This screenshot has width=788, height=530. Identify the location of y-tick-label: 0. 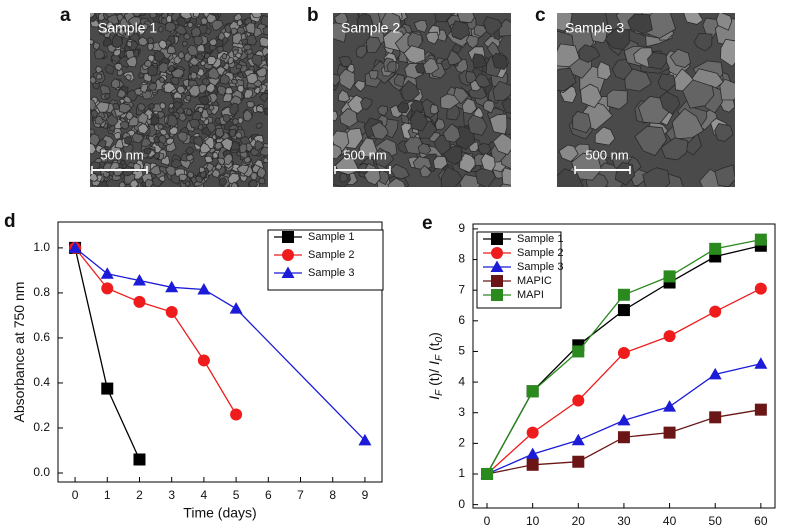
(461, 504).